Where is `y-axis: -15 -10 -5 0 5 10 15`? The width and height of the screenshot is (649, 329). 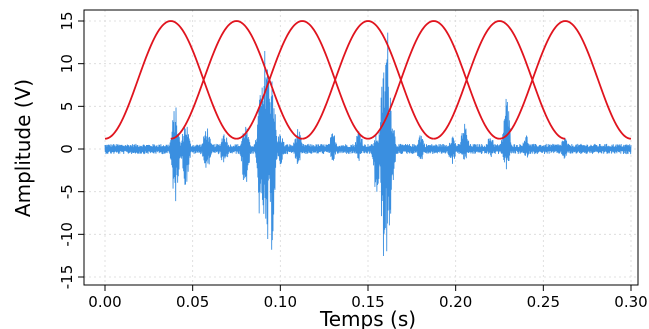
y-axis: -15 -10 -5 0 5 10 15 is located at coordinates (71, 150).